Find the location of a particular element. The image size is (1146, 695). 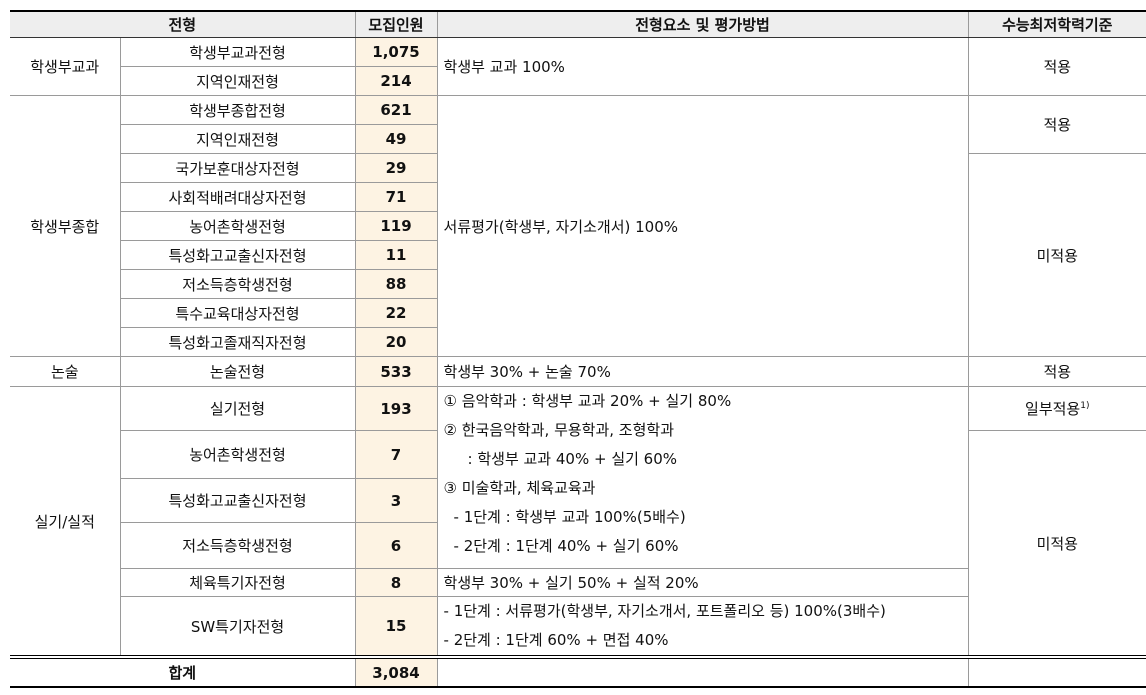

table-row: 지역인재전형 214 is located at coordinates (578, 81).